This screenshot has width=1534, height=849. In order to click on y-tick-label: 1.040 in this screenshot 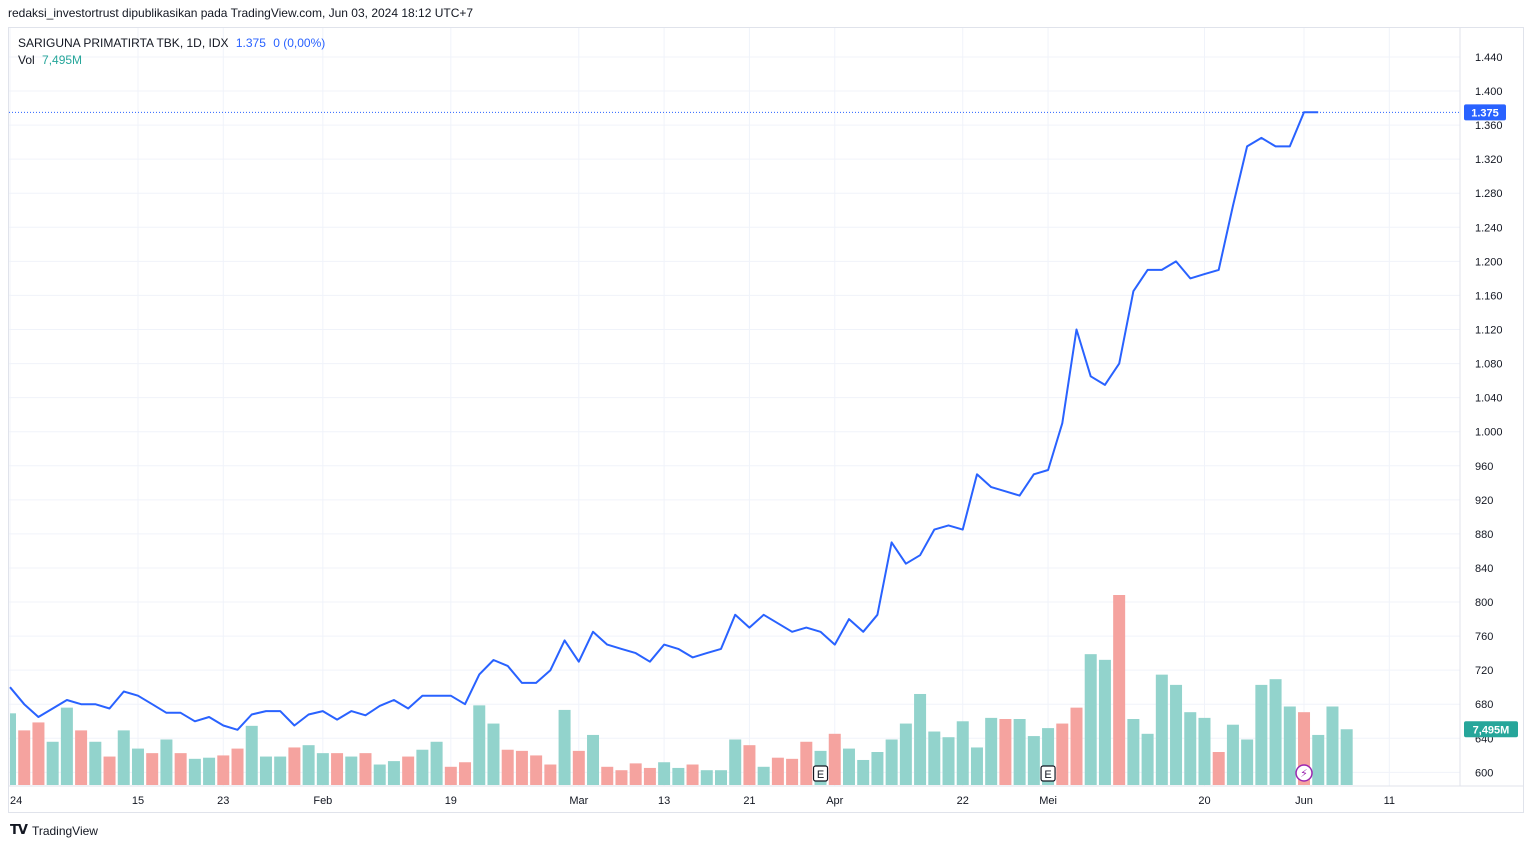, I will do `click(1489, 399)`.